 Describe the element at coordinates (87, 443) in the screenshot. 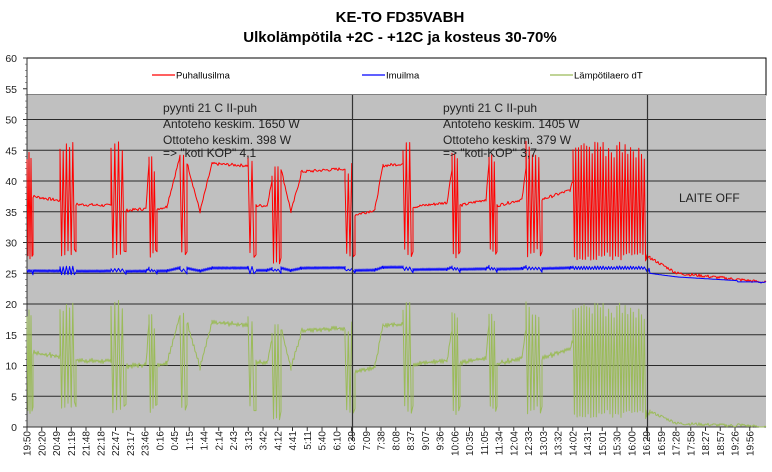

I see `x-tick-label: 21:48` at that location.